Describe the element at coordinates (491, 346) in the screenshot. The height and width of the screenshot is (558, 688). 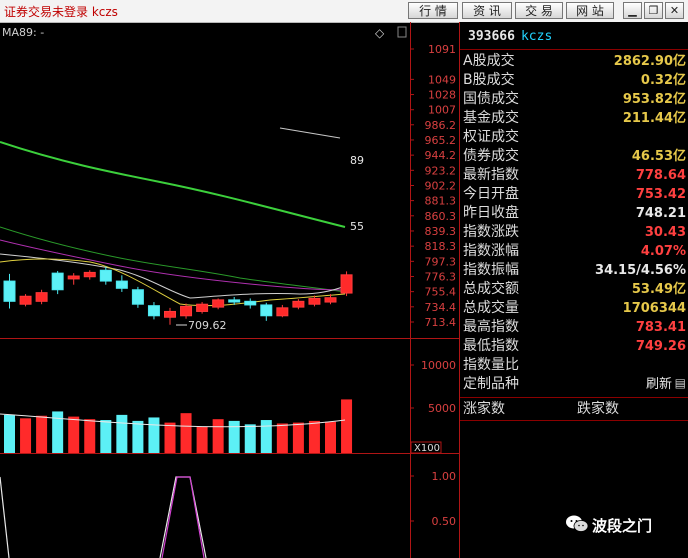
I see `stat-label: 最低指数` at that location.